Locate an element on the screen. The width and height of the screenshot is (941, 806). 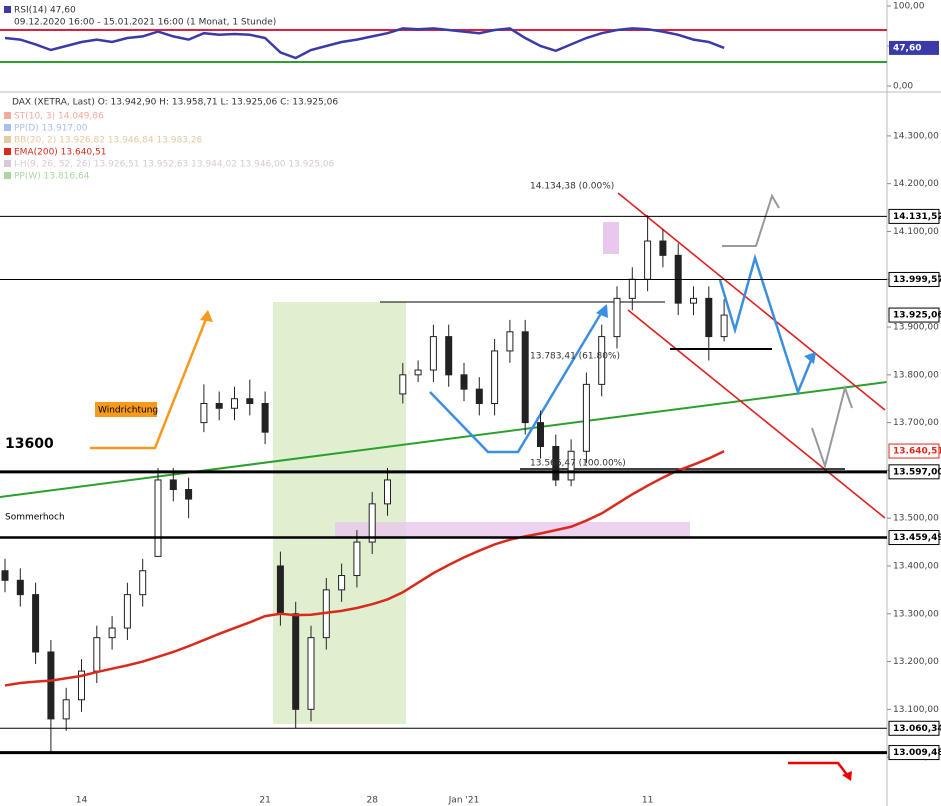
level-label: 13.999,57 is located at coordinates (917, 280).